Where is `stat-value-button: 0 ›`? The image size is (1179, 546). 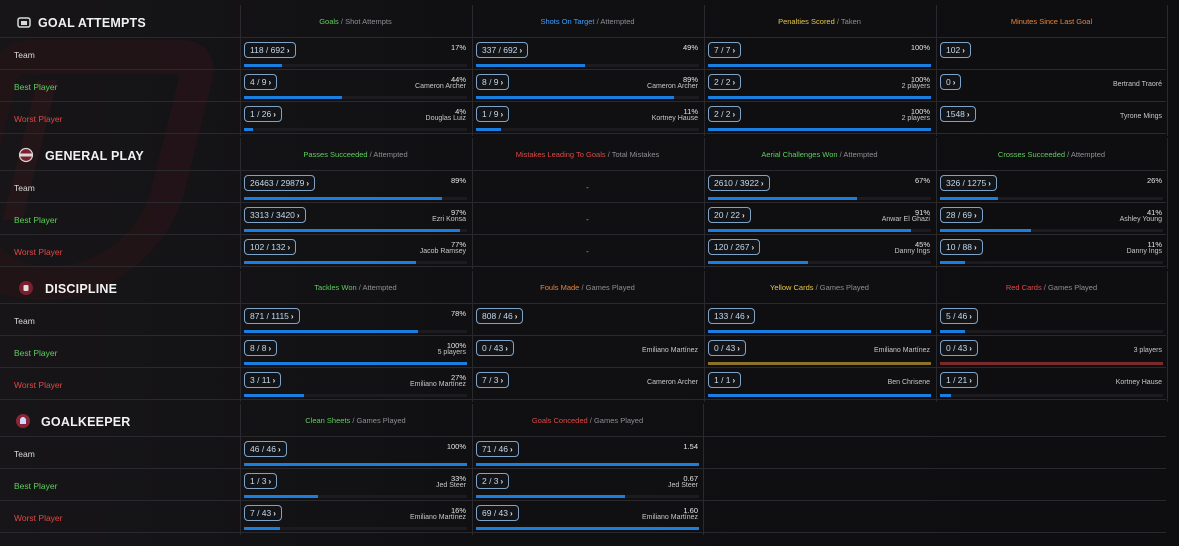
stat-value-button: 0 › is located at coordinates (951, 82).